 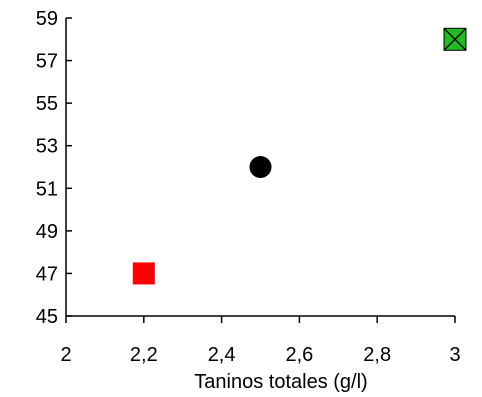 I want to click on y-tick-label: 57, so click(x=47, y=62).